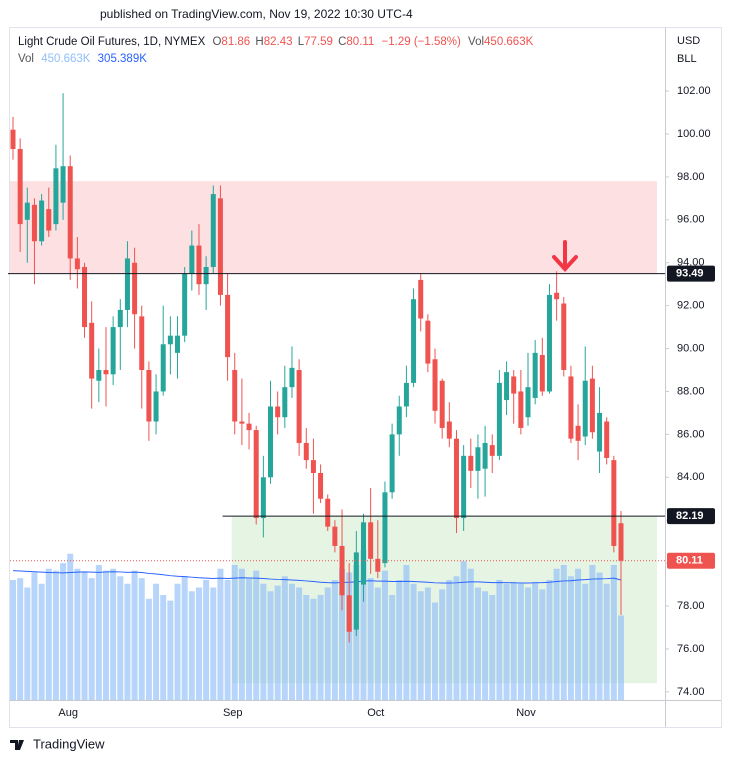  Describe the element at coordinates (691, 348) in the screenshot. I see `y-tick-label: 90.00` at that location.